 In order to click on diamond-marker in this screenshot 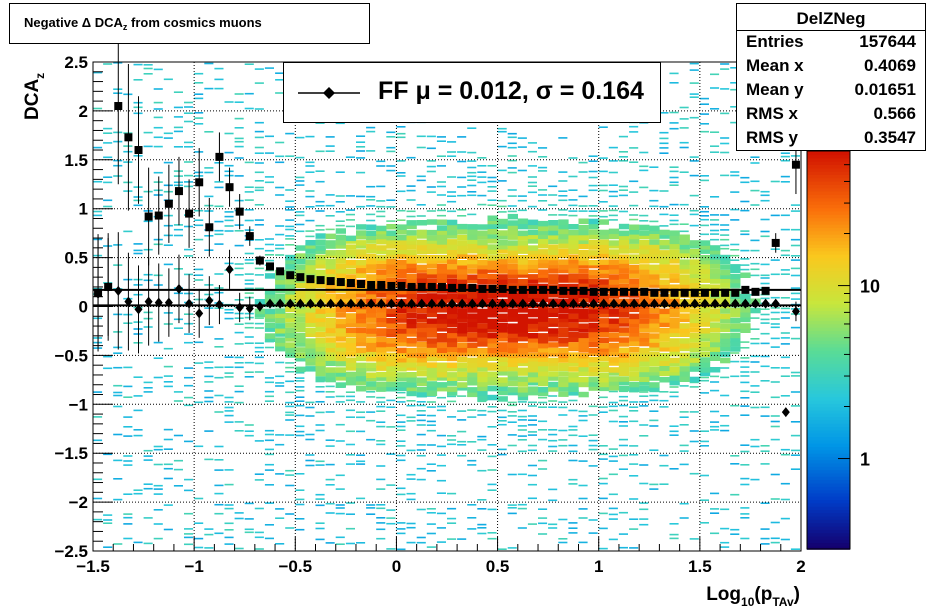, I will do `click(330, 303)`.